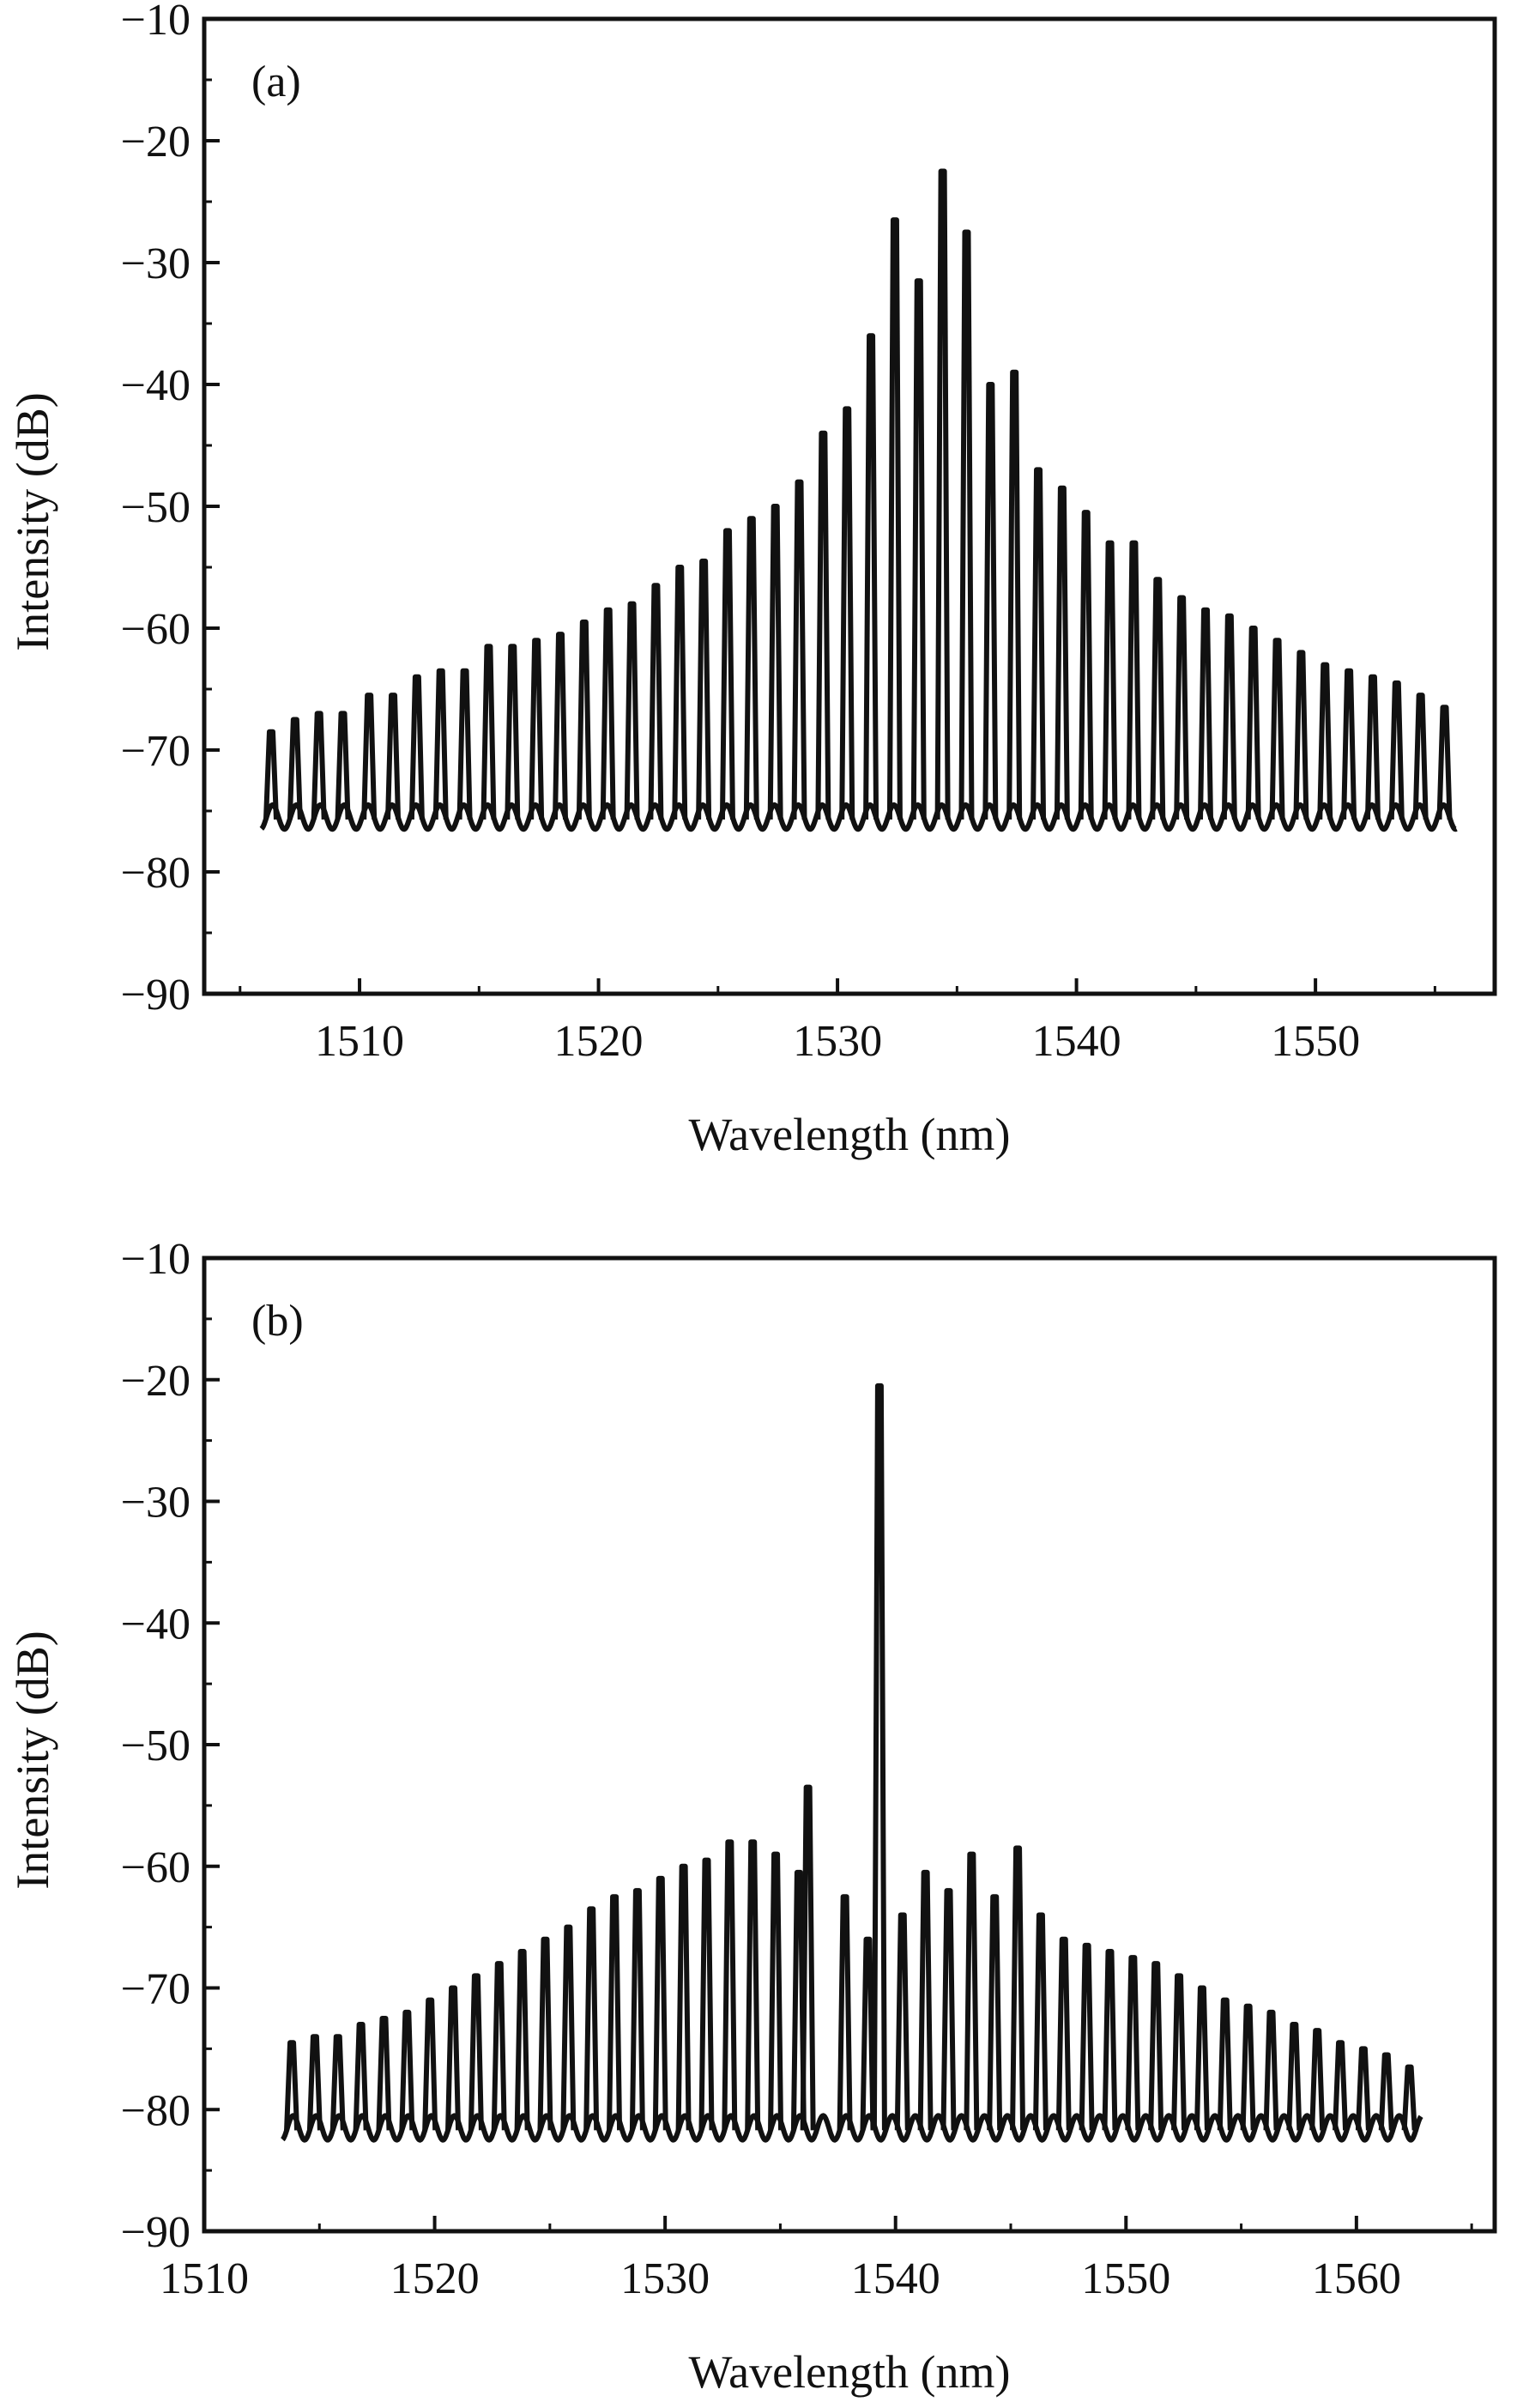  What do you see at coordinates (155, 22) in the screenshot?
I see `y-tick-label: −10` at bounding box center [155, 22].